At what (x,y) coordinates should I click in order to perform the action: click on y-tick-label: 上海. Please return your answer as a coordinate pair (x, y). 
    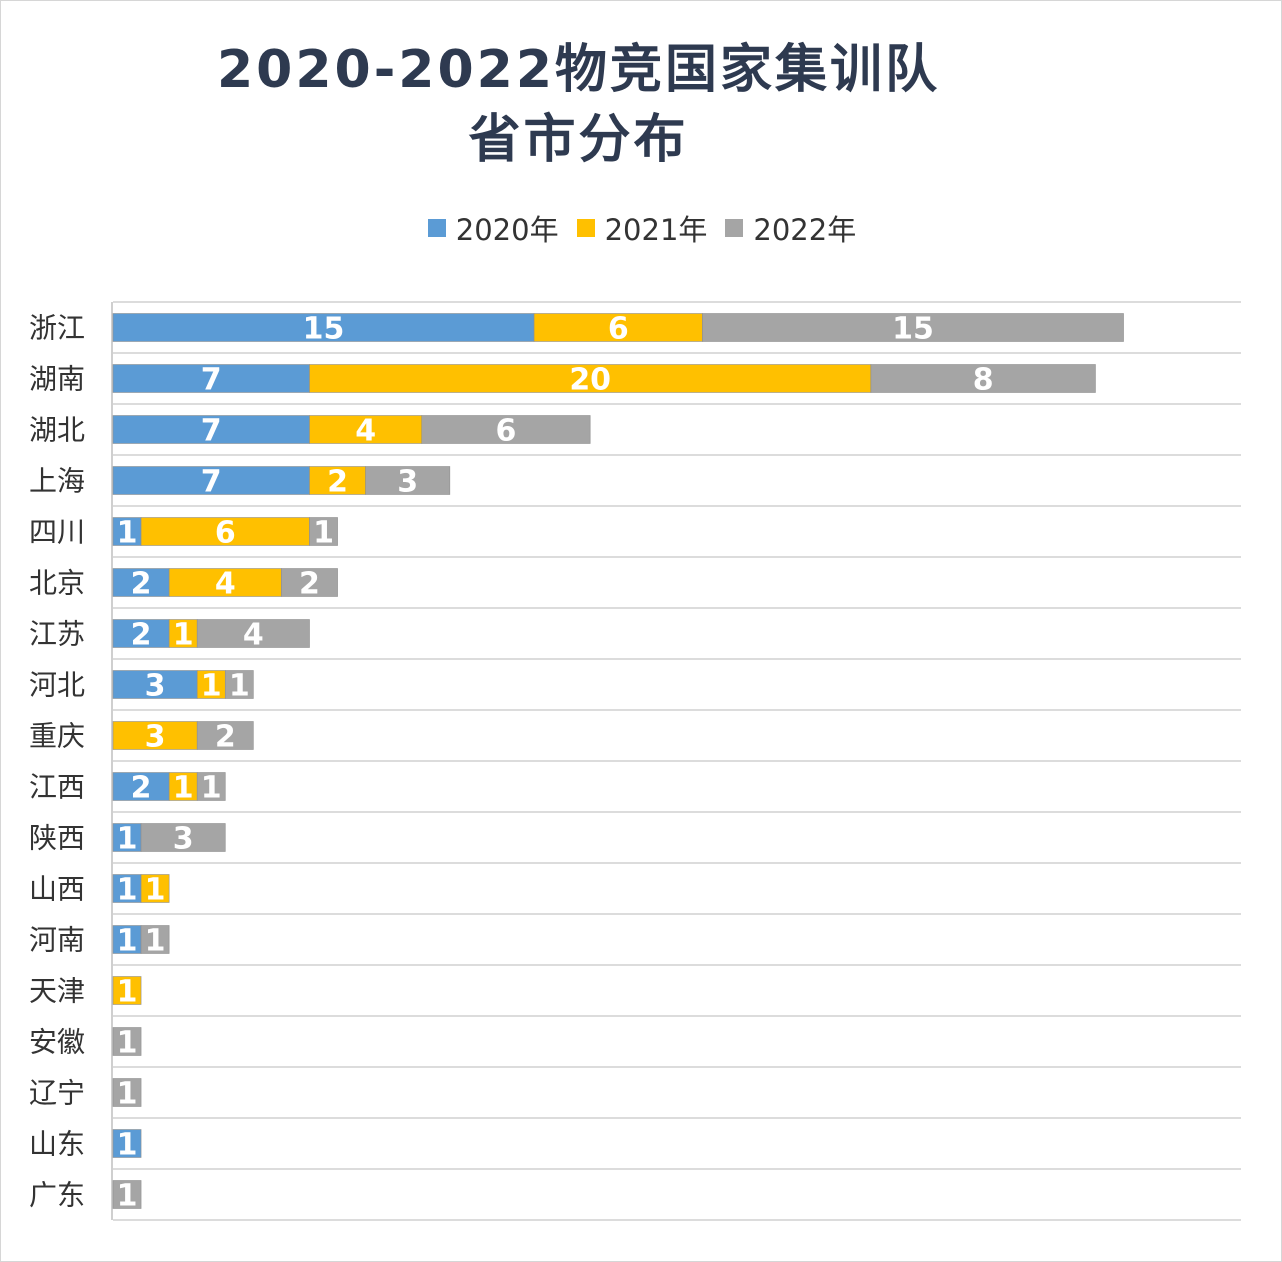
    Looking at the image, I should click on (57, 481).